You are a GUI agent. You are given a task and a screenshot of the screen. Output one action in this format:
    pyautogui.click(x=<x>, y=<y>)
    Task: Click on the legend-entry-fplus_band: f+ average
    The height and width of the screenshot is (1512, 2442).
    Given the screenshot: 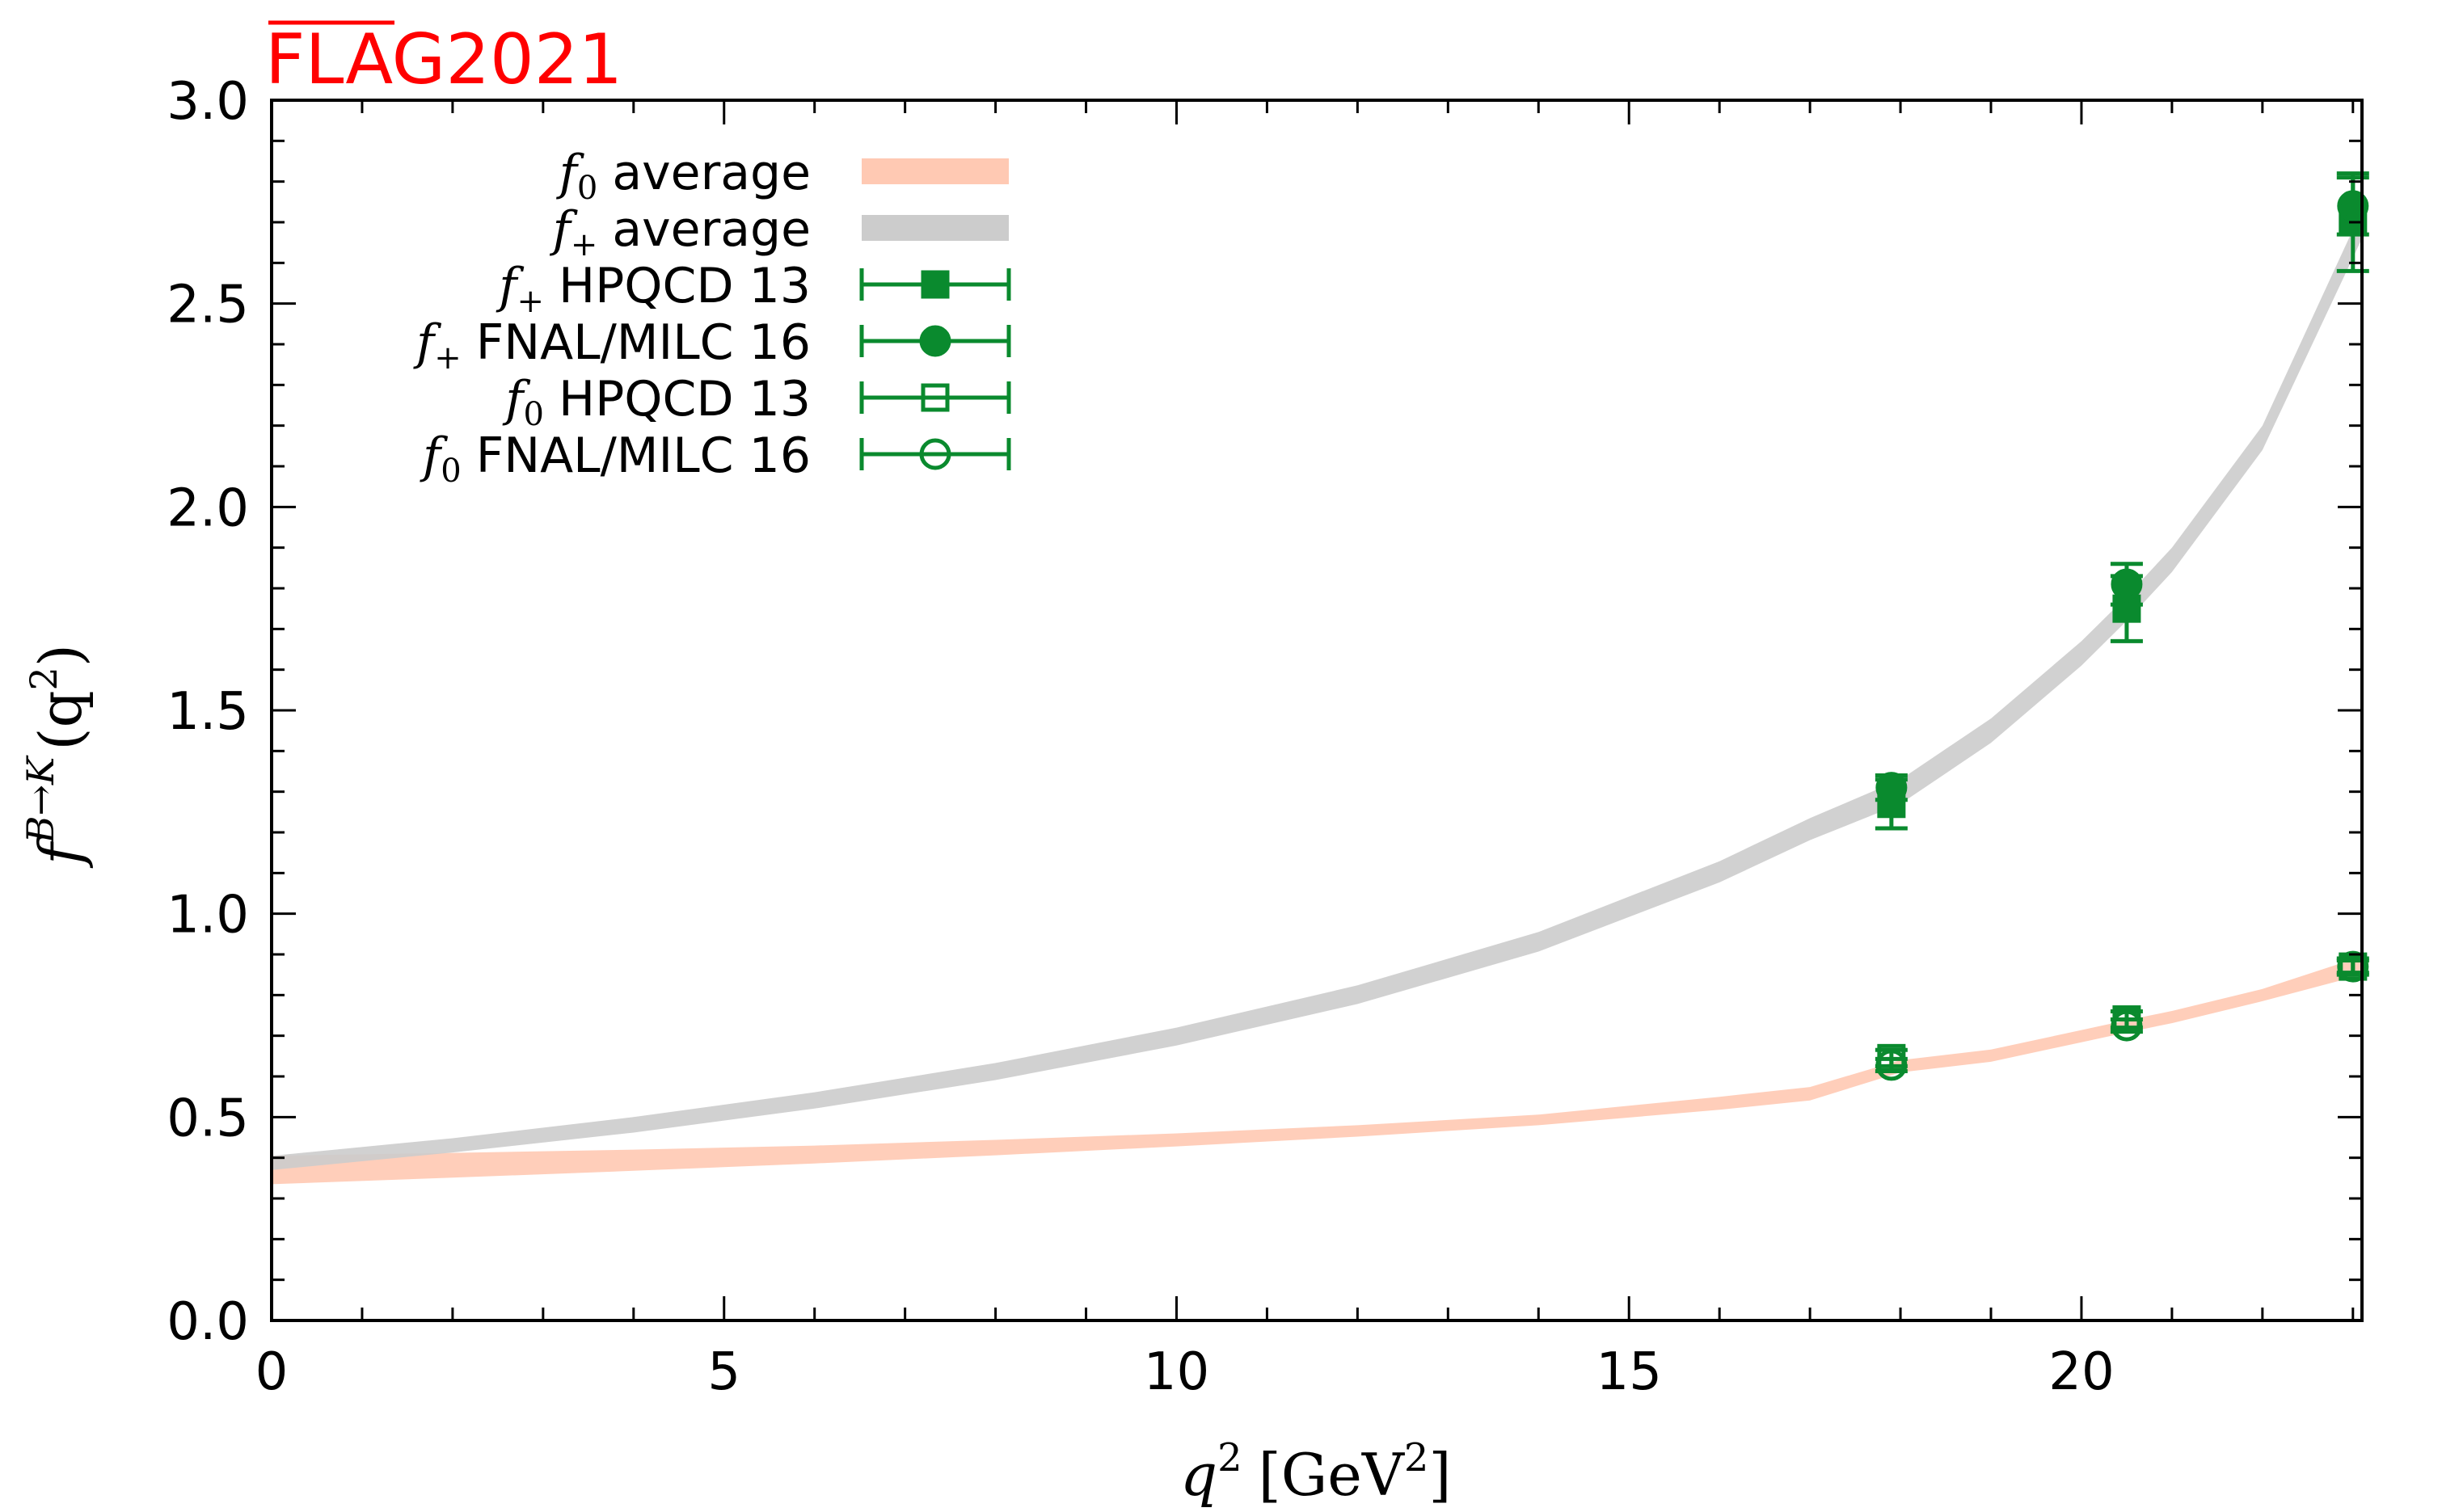 What is the action you would take?
    pyautogui.click(x=780, y=232)
    